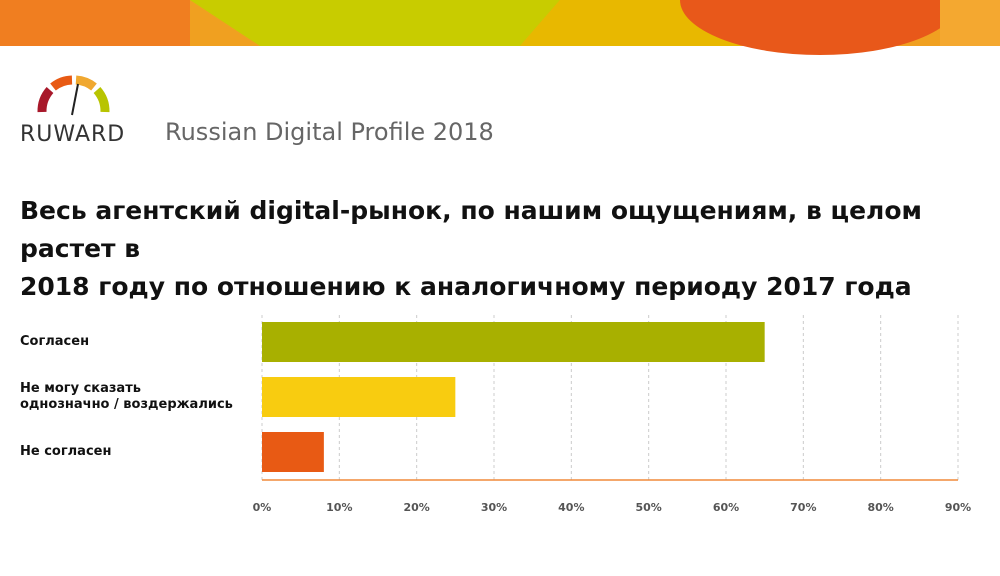 The image size is (1000, 576). What do you see at coordinates (416, 507) in the screenshot?
I see `x-tick-label: 20%` at bounding box center [416, 507].